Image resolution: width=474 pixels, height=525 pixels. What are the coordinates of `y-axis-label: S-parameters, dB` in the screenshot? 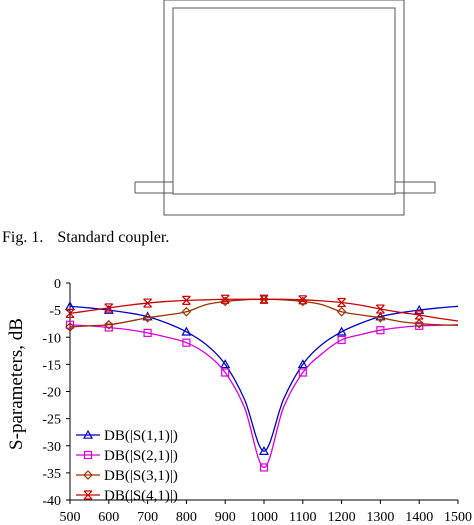 It's located at (16, 384).